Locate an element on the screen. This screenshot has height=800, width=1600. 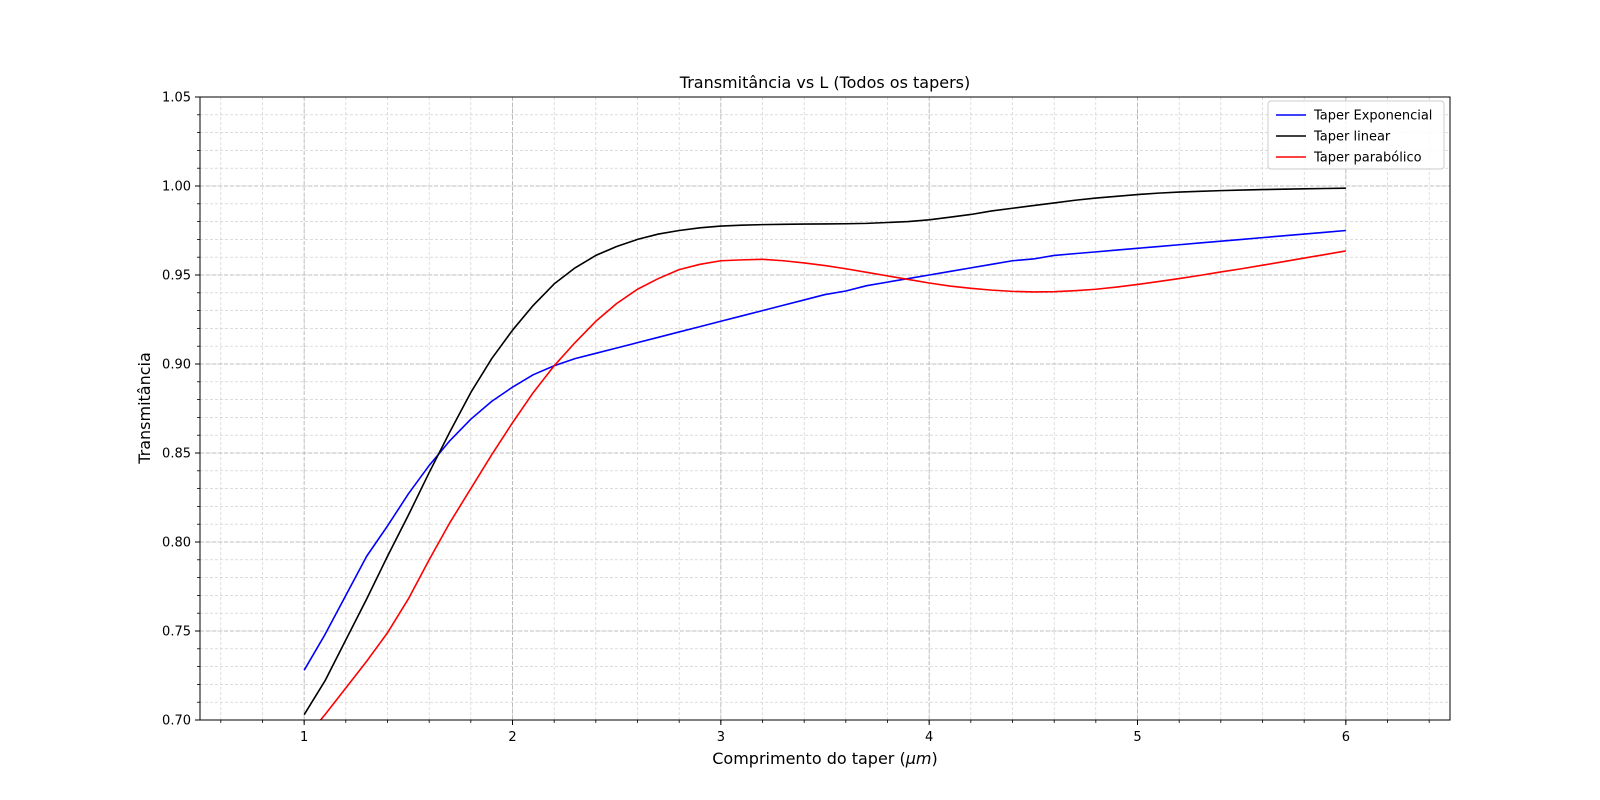
chart-title: Transmitância vs L (Todos os tapers) is located at coordinates (824, 82).